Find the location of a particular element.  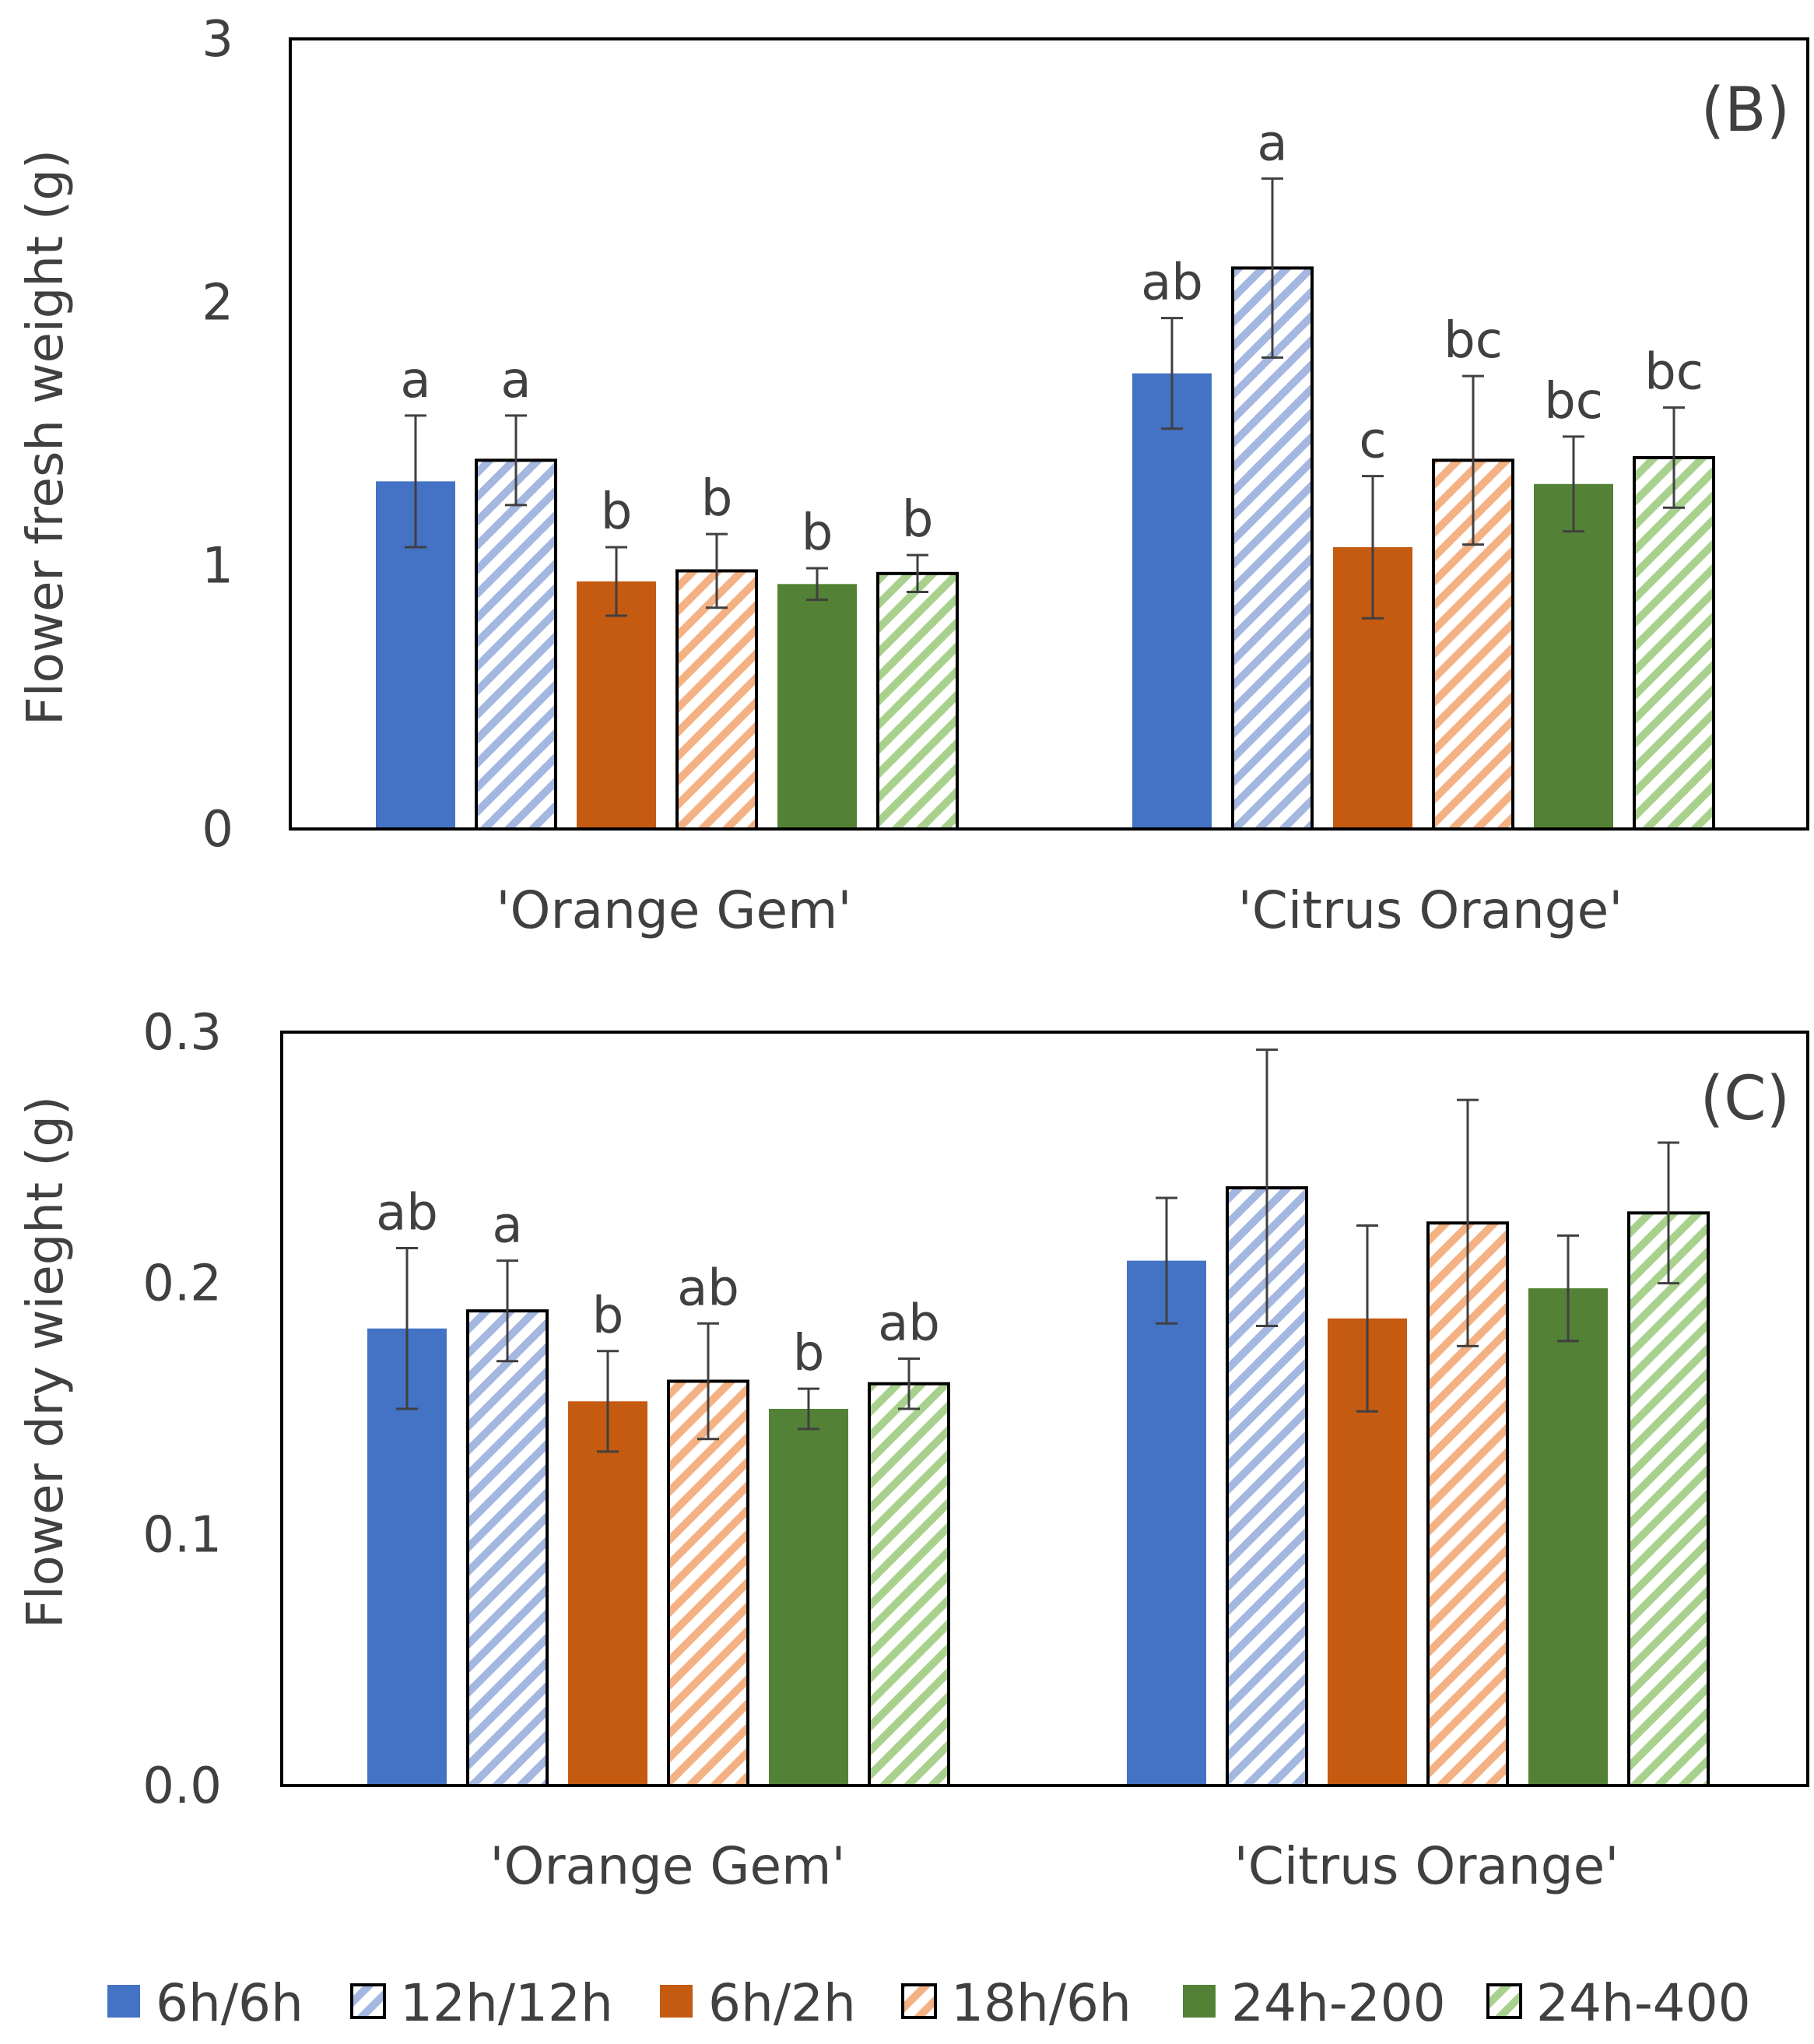

significance-label-b-1-1: a is located at coordinates (1272, 143).